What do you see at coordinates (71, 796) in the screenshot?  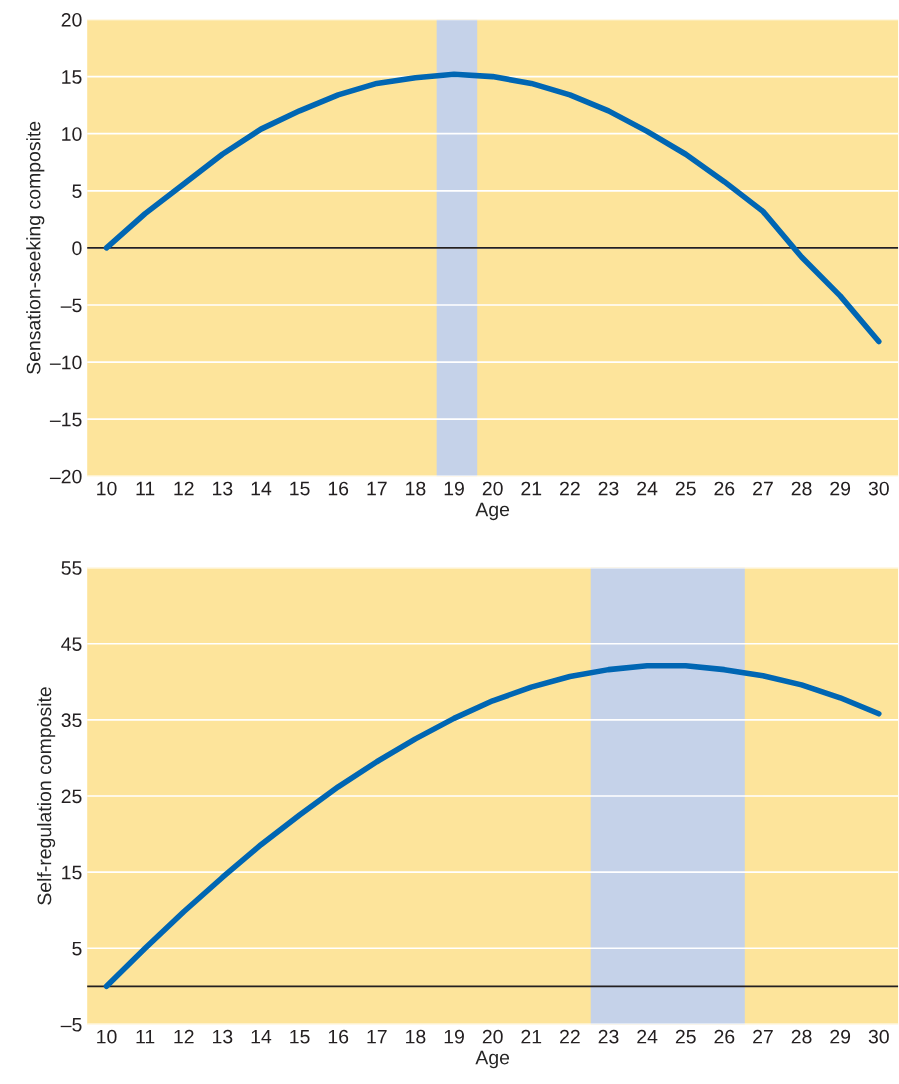 I see `y-tick-label: 25` at bounding box center [71, 796].